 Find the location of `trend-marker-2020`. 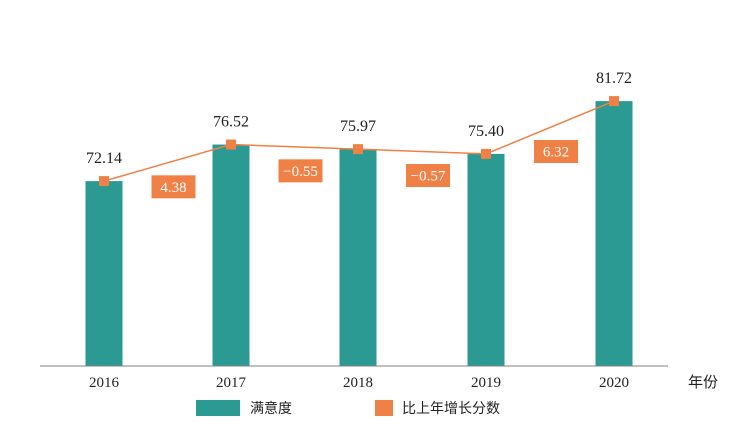

trend-marker-2020 is located at coordinates (614, 101).